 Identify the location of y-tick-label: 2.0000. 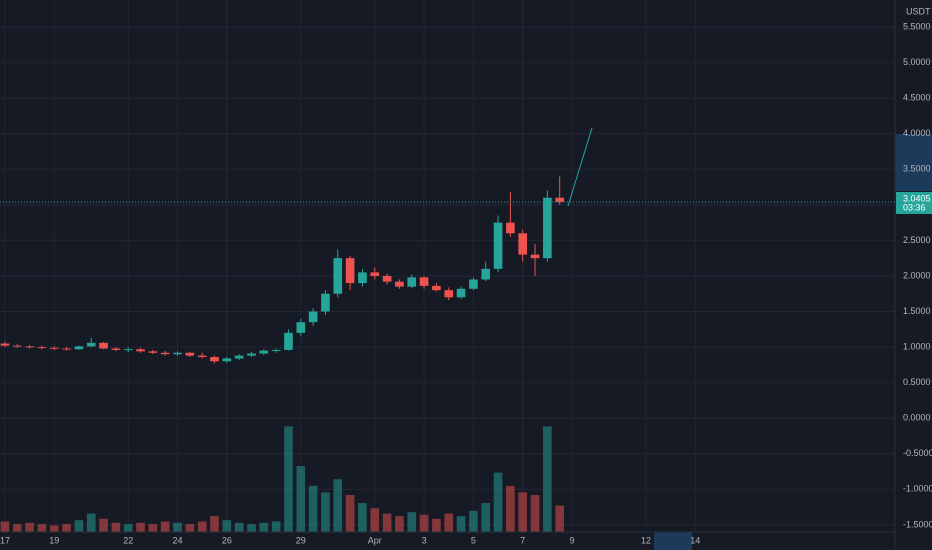
(917, 275).